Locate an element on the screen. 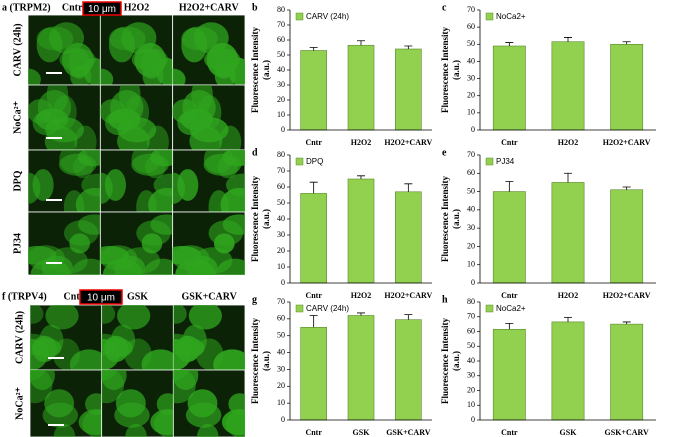  column-label: H2O2 is located at coordinates (137, 7).